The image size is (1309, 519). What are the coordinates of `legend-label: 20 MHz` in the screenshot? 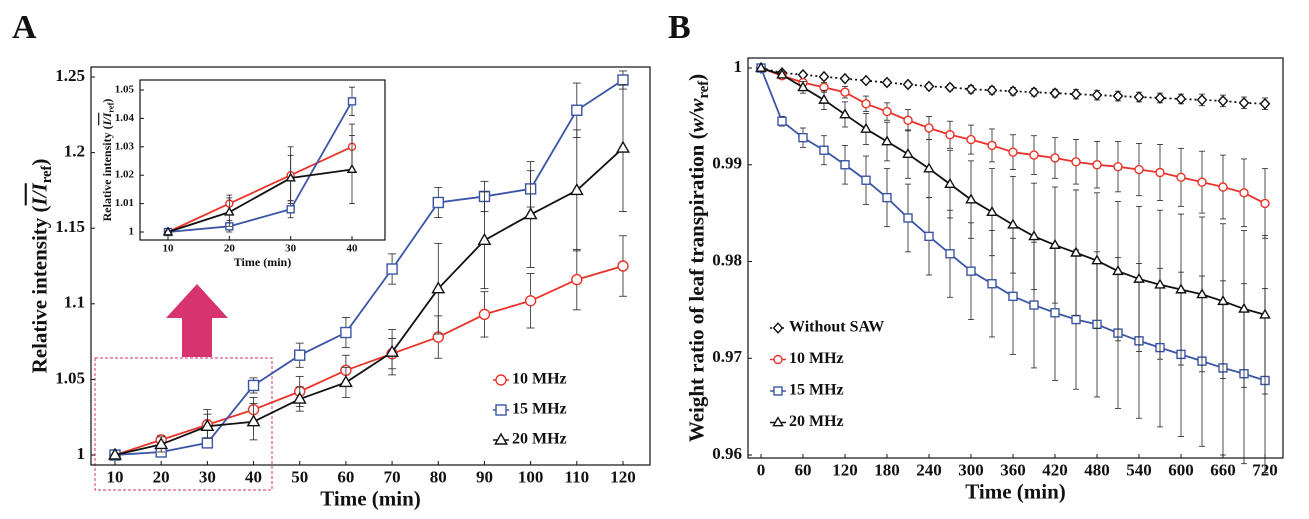 It's located at (539, 439).